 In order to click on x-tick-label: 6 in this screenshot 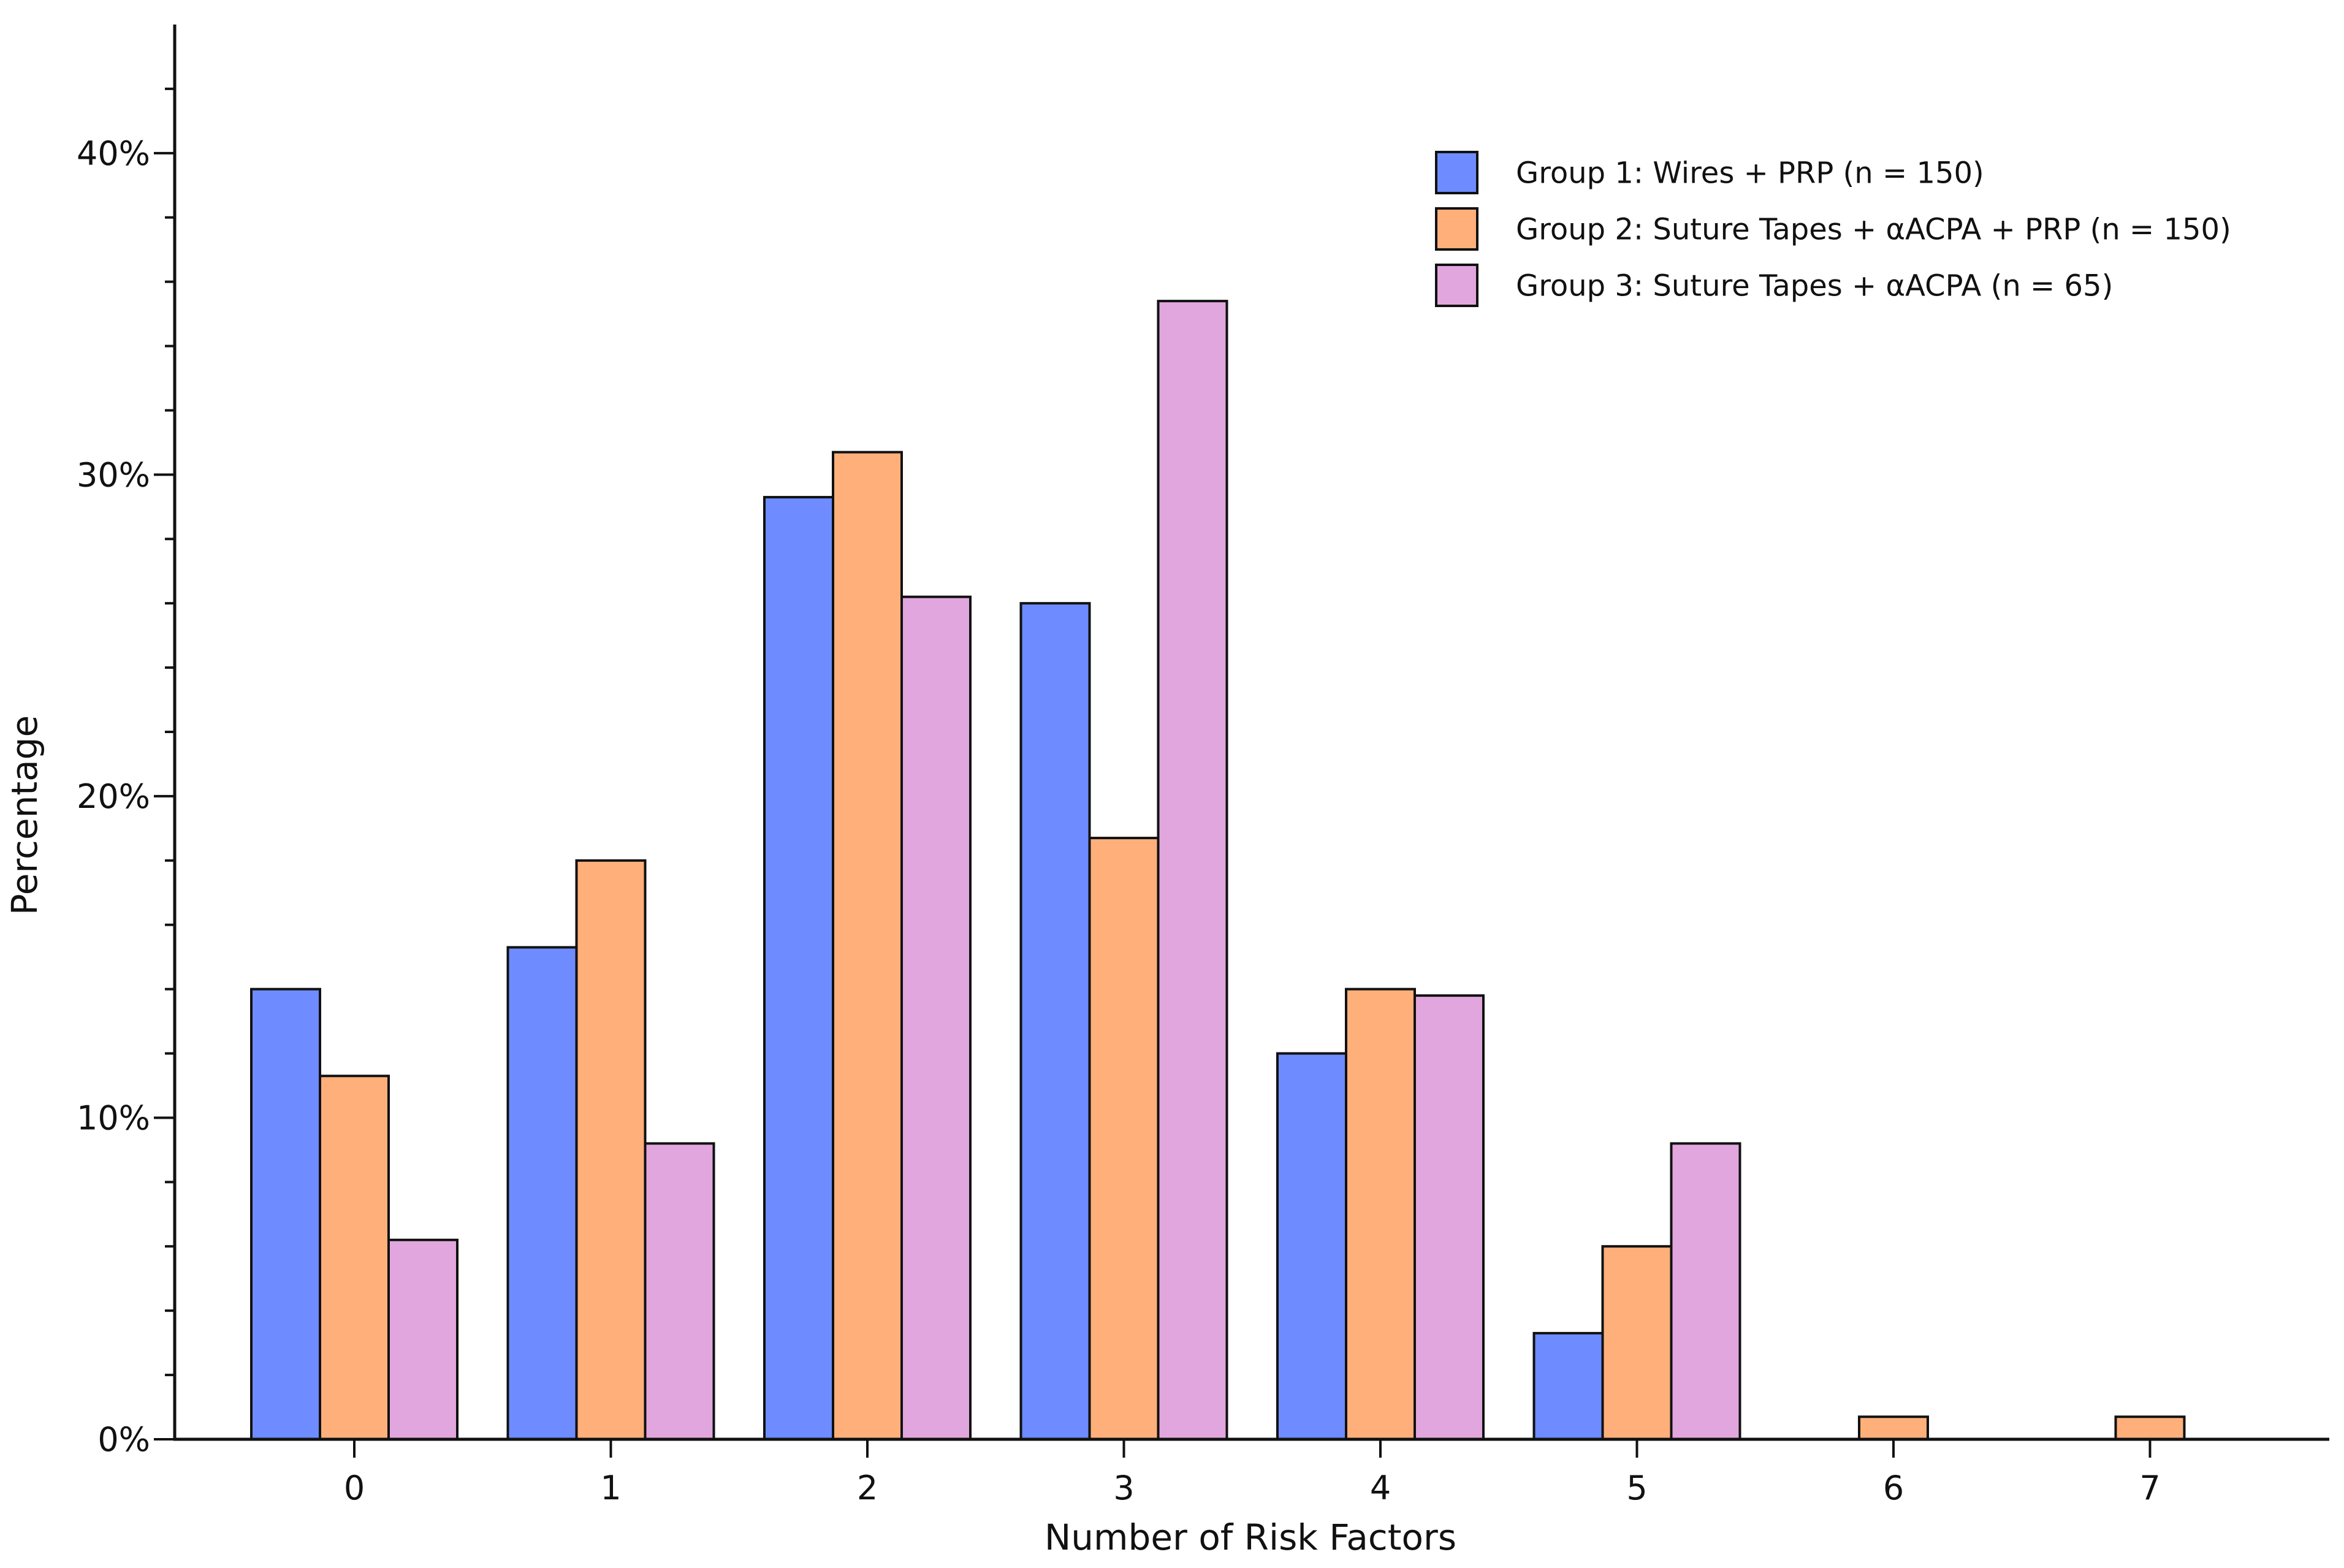, I will do `click(1894, 1488)`.